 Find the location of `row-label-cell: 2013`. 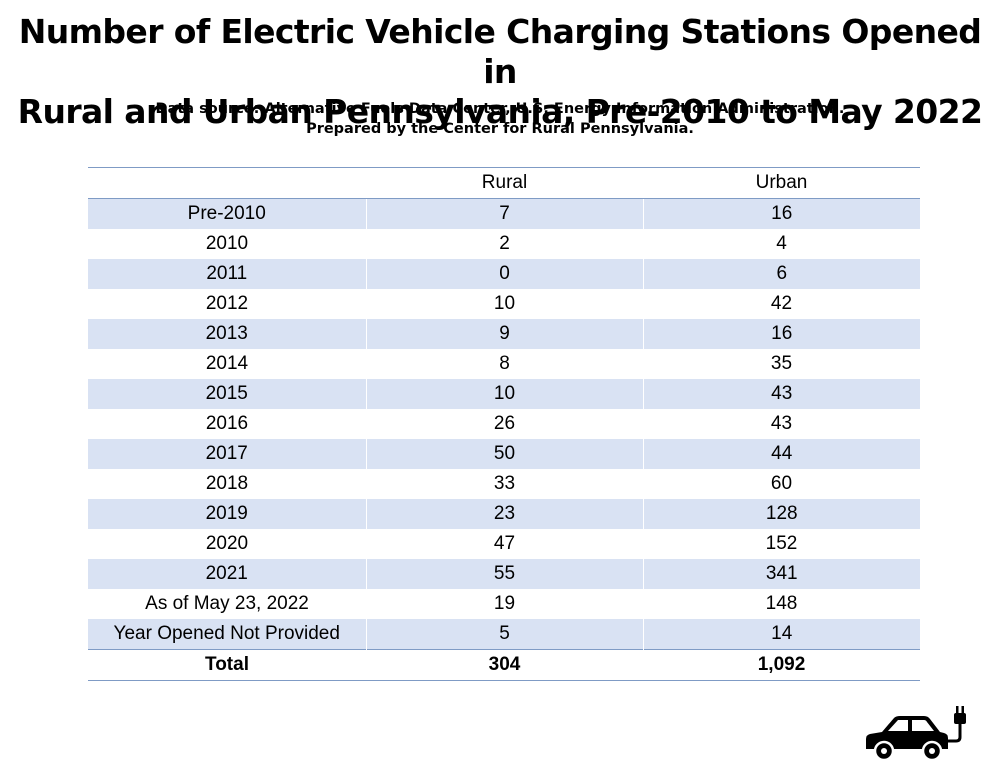

row-label-cell: 2013 is located at coordinates (227, 334).